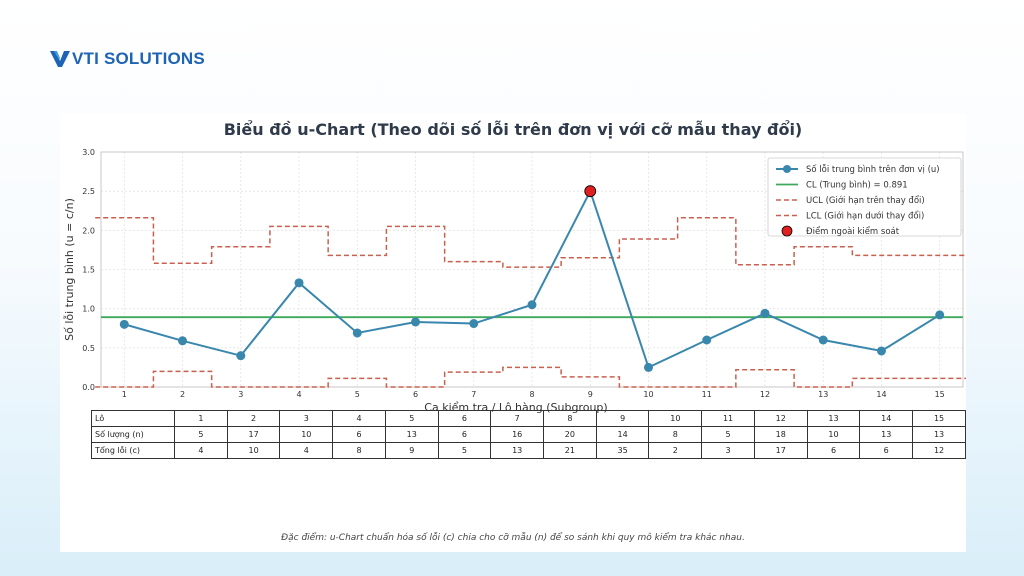  Describe the element at coordinates (865, 216) in the screenshot. I see `legend-label: LCL (Giới hạn dưới thay đổi)` at that location.